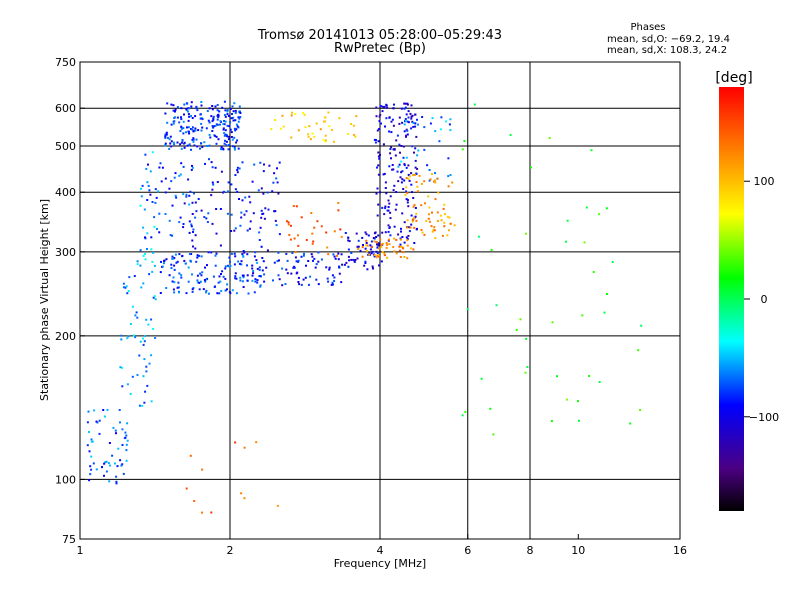  I want to click on y-tick-label: 300, so click(65, 252).